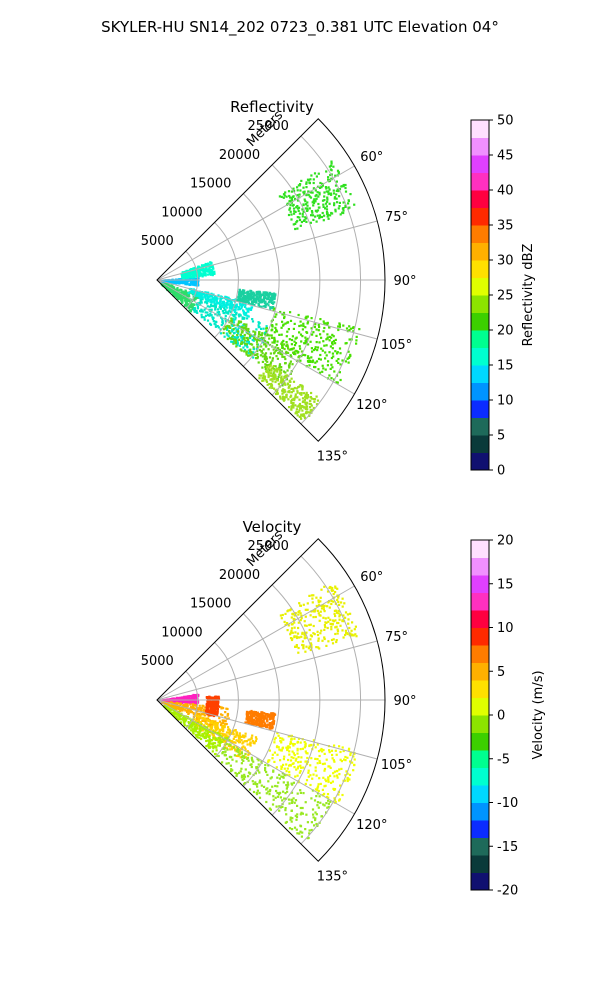 The height and width of the screenshot is (1000, 600). Describe the element at coordinates (480, 374) in the screenshot. I see `colorbar-swatch` at that location.